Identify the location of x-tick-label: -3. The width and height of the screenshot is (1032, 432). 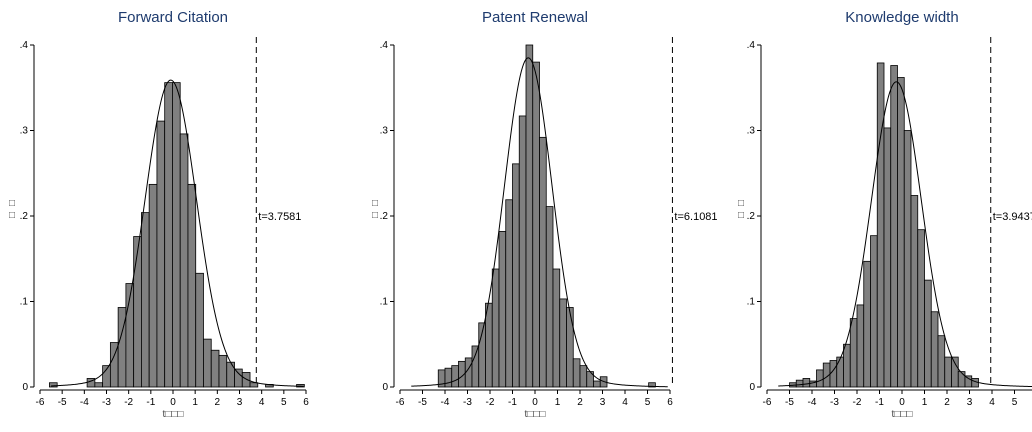
(467, 402).